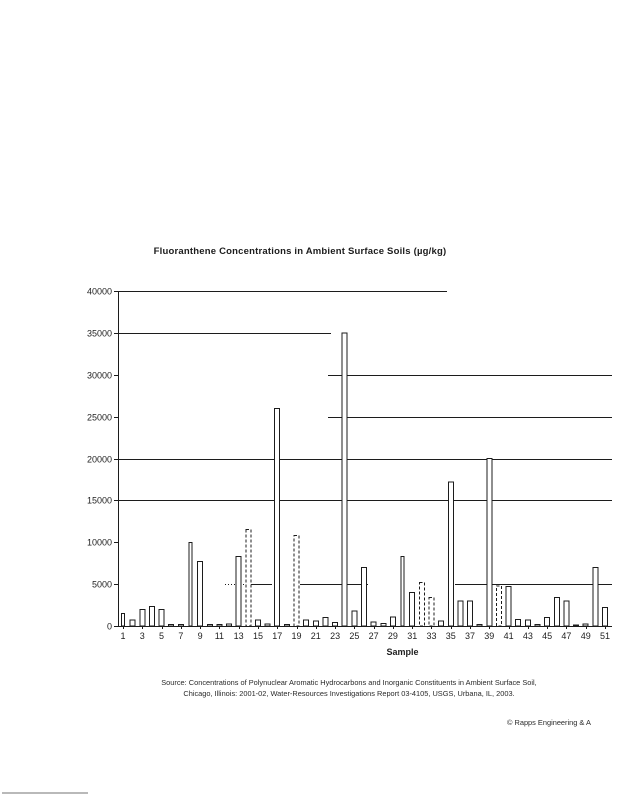 This screenshot has width=619, height=800. Describe the element at coordinates (335, 636) in the screenshot. I see `x-tick-label: 23` at that location.